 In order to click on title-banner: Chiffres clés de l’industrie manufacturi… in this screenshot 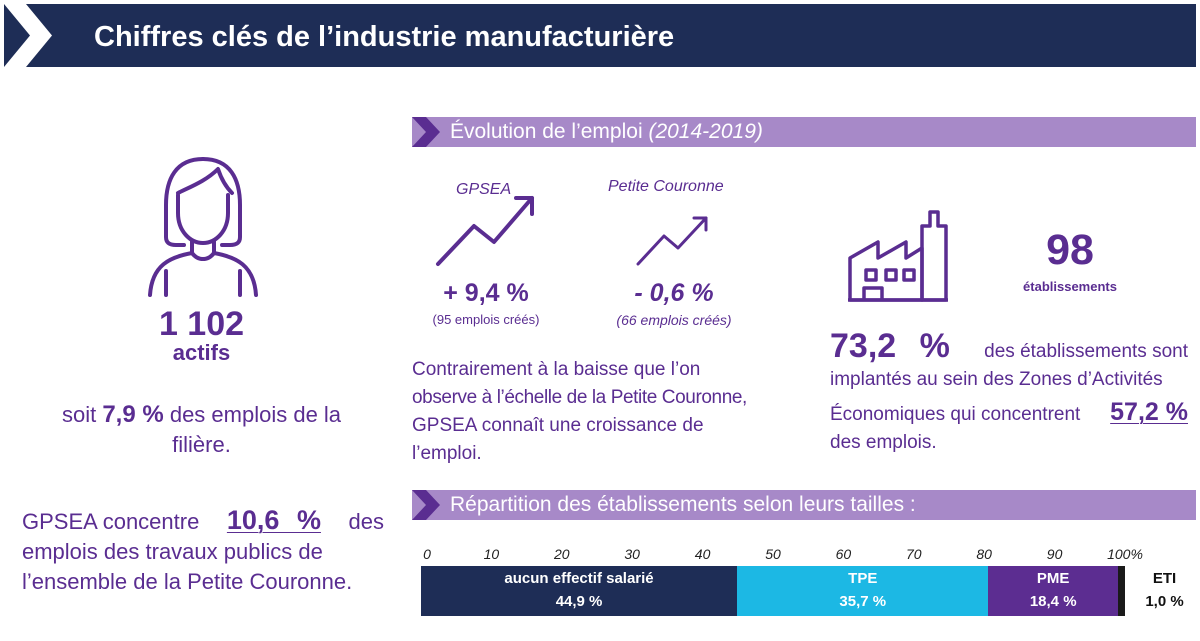, I will do `click(600, 35)`.